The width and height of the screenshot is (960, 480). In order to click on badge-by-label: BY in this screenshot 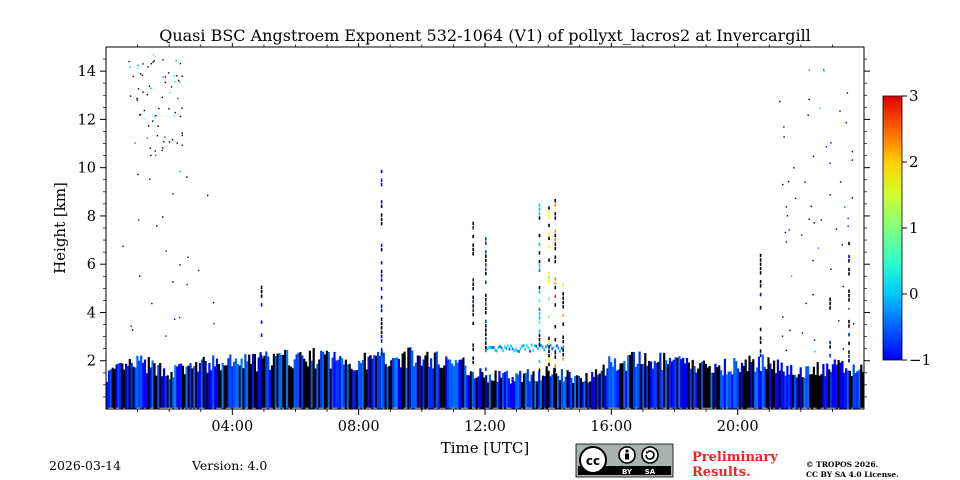, I will do `click(627, 472)`.